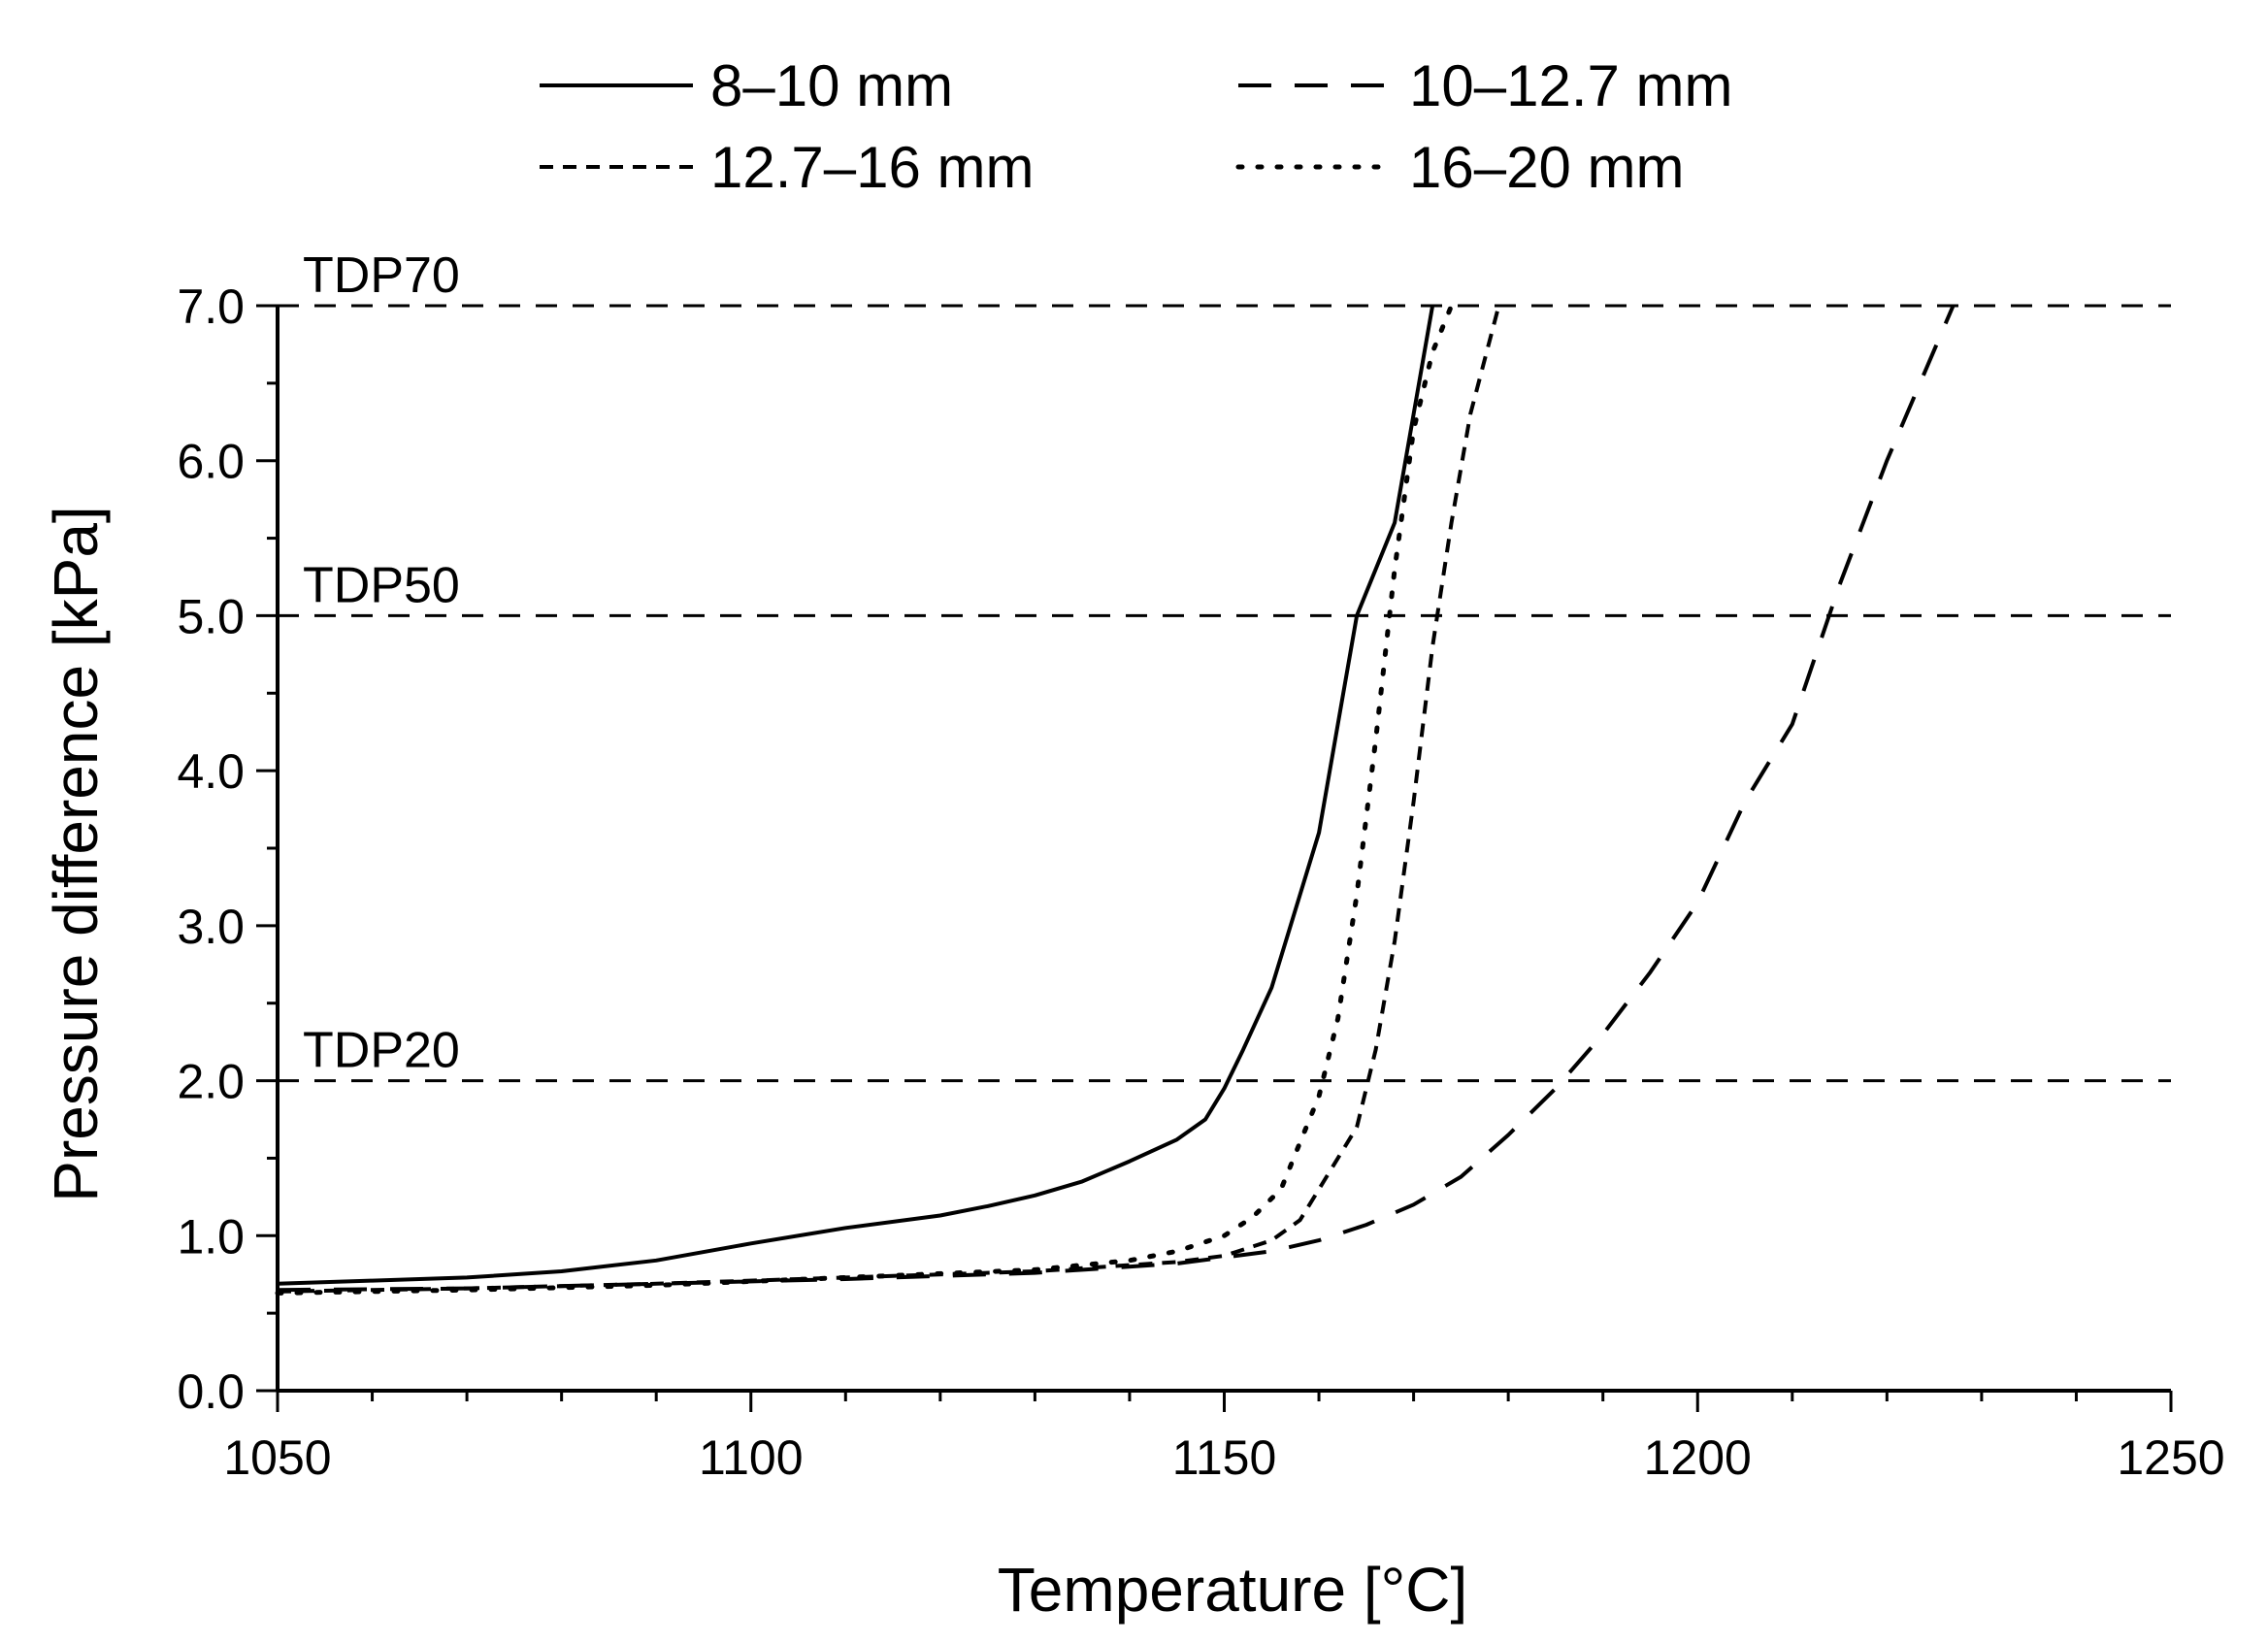 The image size is (2268, 1643). Describe the element at coordinates (382, 1051) in the screenshot. I see `threshold-label-tdp20: TDP20` at that location.